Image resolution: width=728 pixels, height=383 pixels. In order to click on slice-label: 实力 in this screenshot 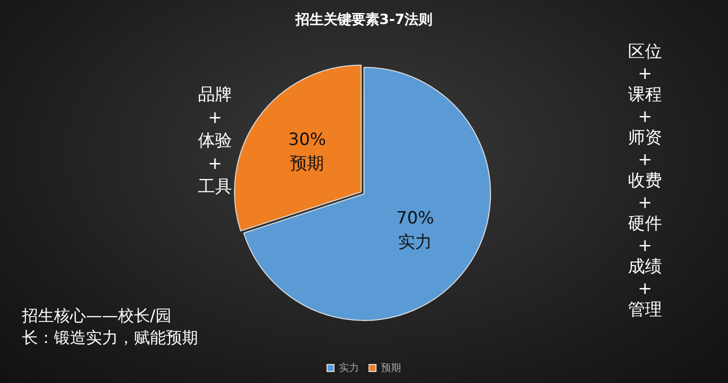, I will do `click(415, 242)`.